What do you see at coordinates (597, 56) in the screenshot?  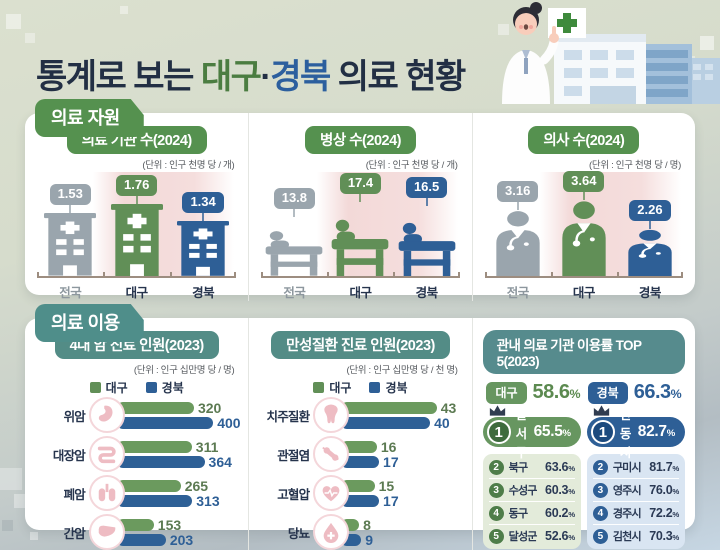 I see `hospital-building-icon` at bounding box center [597, 56].